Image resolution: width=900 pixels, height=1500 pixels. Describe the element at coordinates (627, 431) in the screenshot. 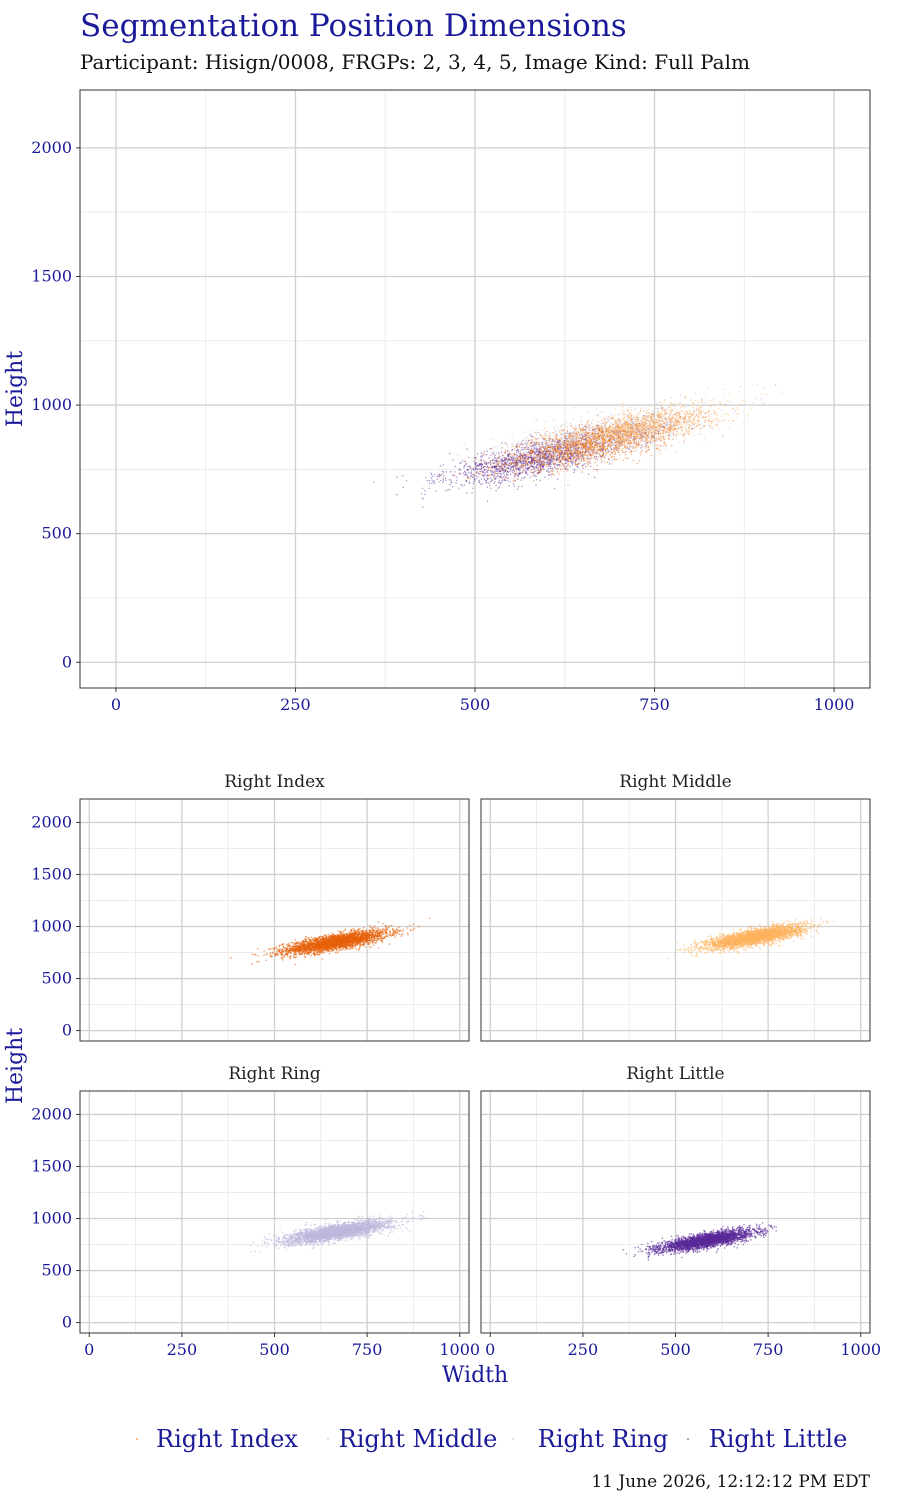

I see `series-right-middle` at that location.